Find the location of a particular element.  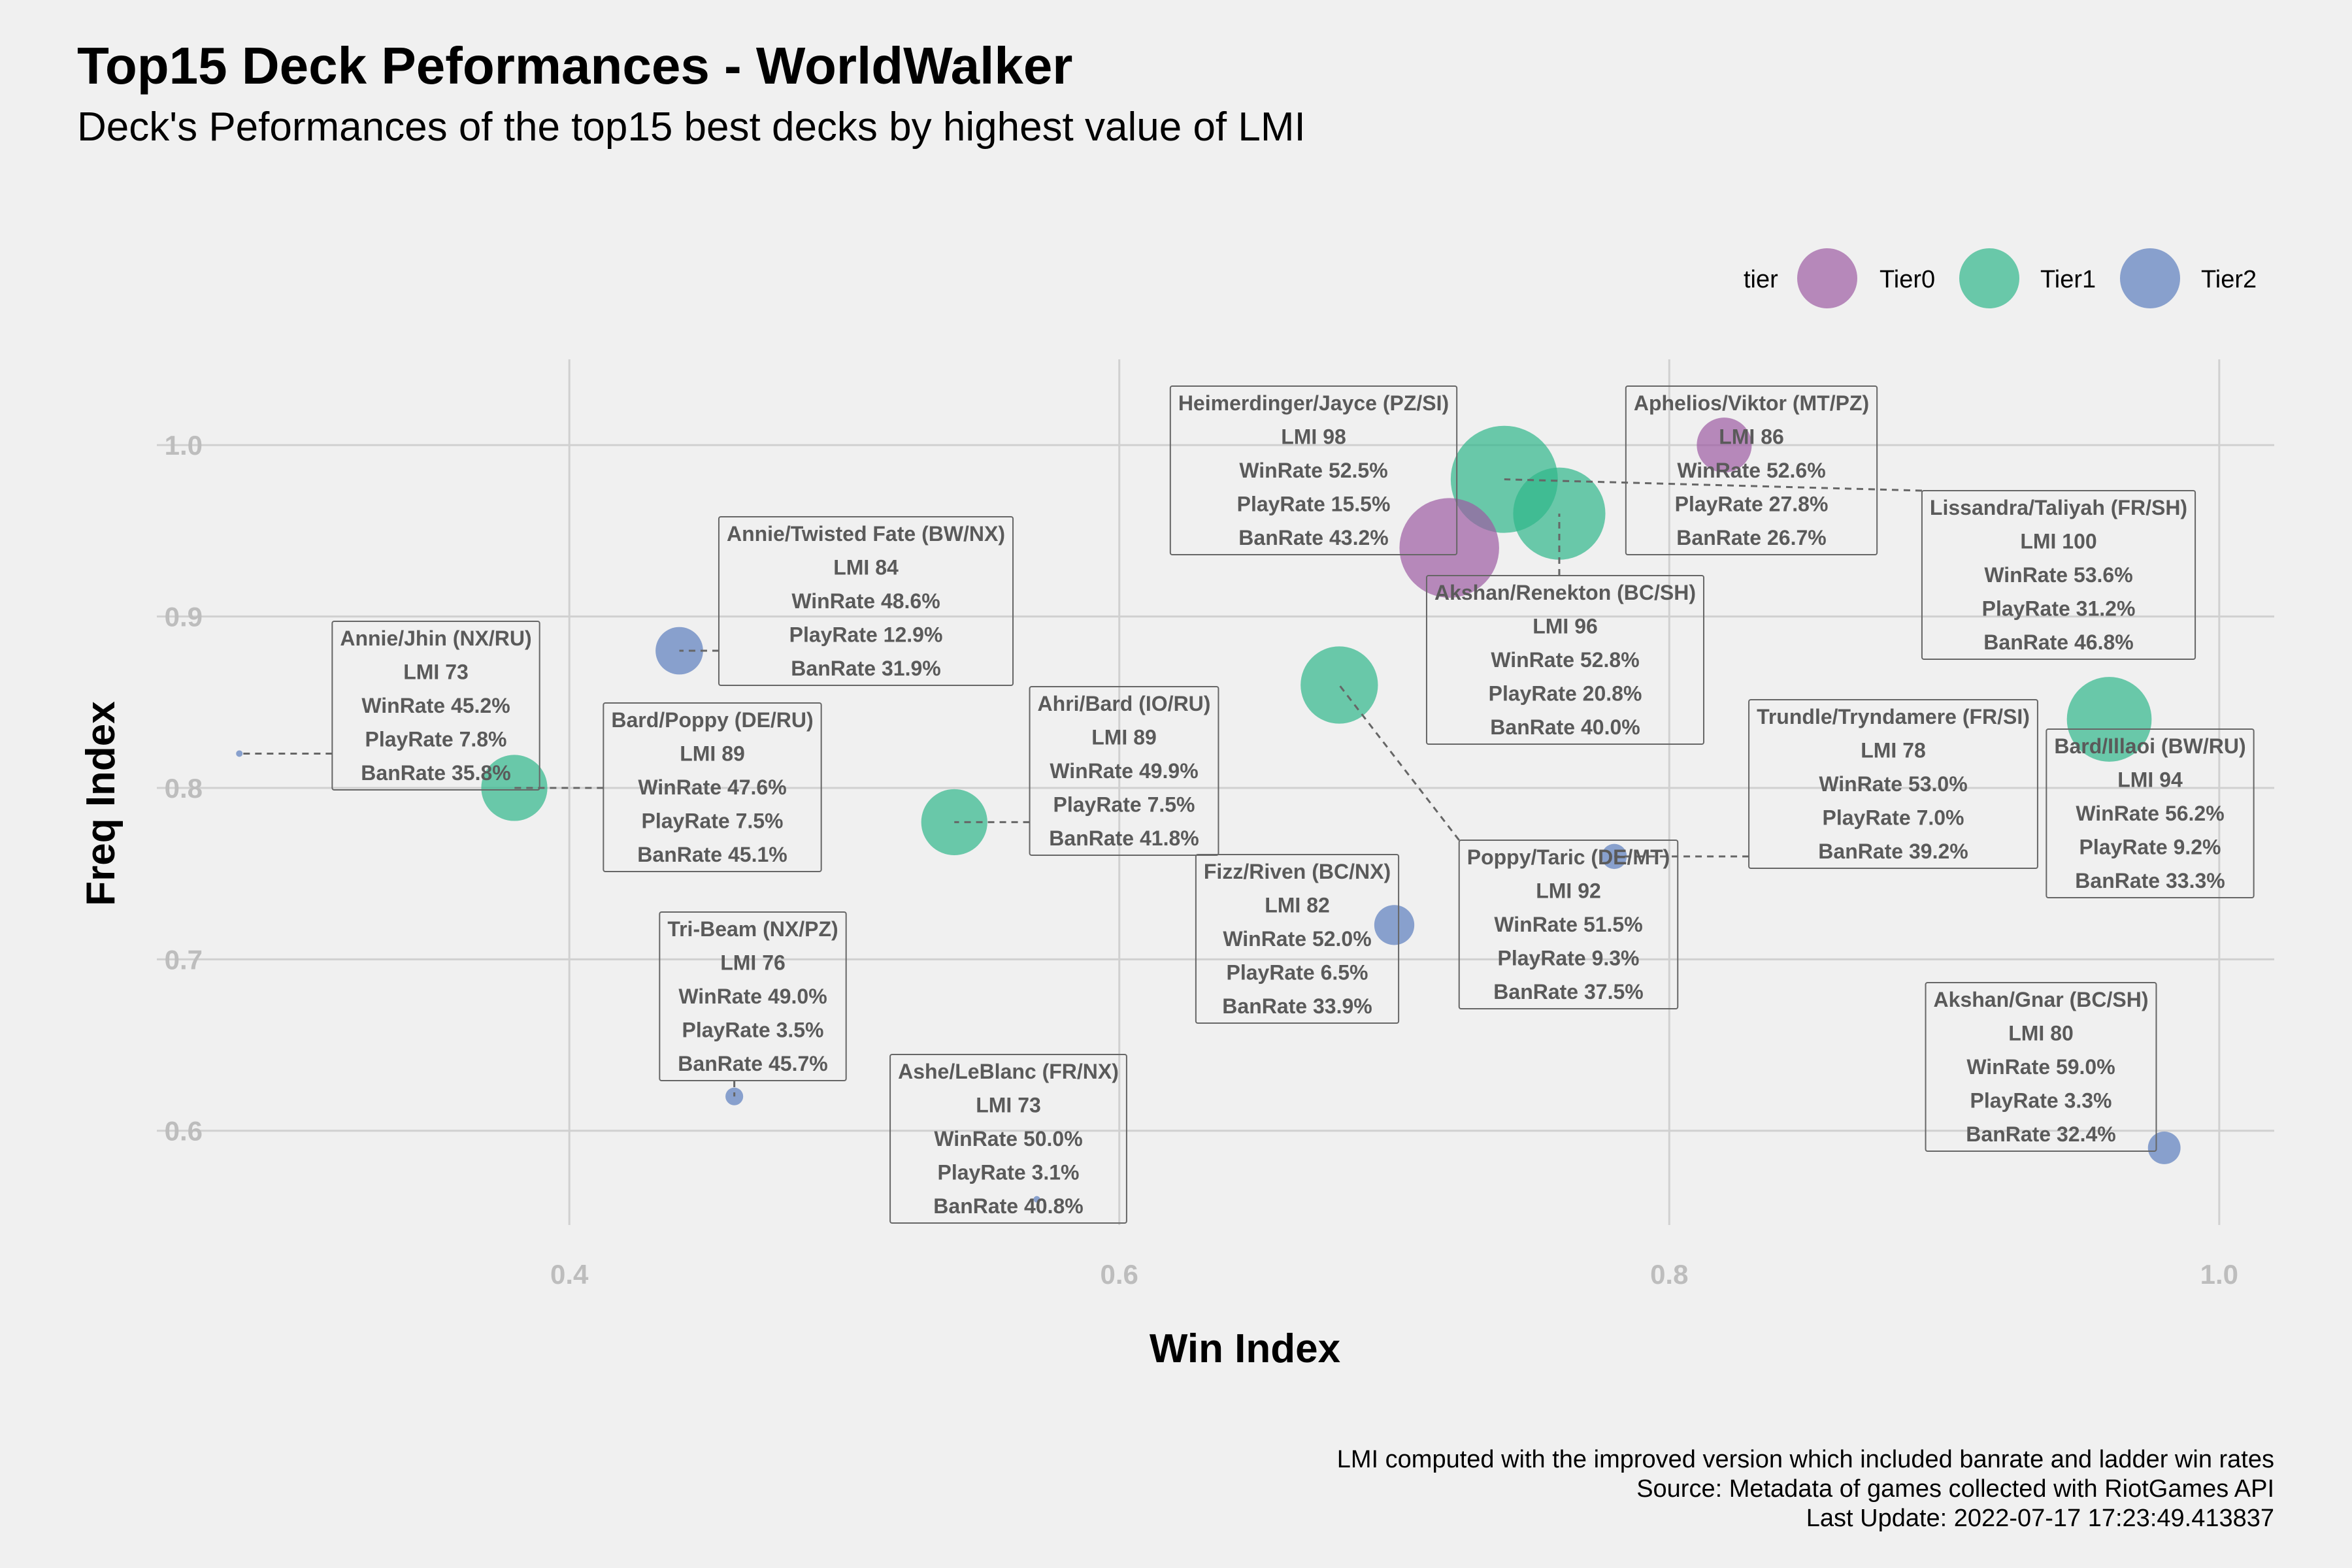

data-label-line: BanRate 41.8% is located at coordinates (1124, 838).